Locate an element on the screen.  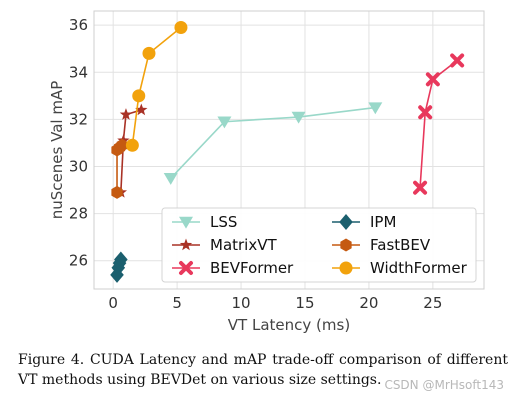
legend-item-bevformer: BEVFormer is located at coordinates (233, 268).